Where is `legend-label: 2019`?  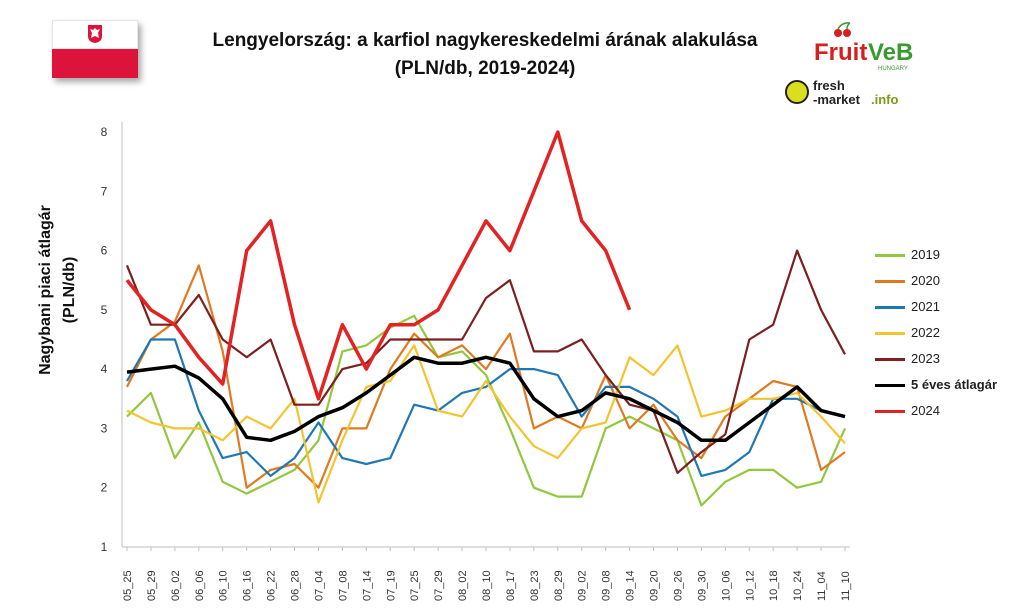 legend-label: 2019 is located at coordinates (925, 254).